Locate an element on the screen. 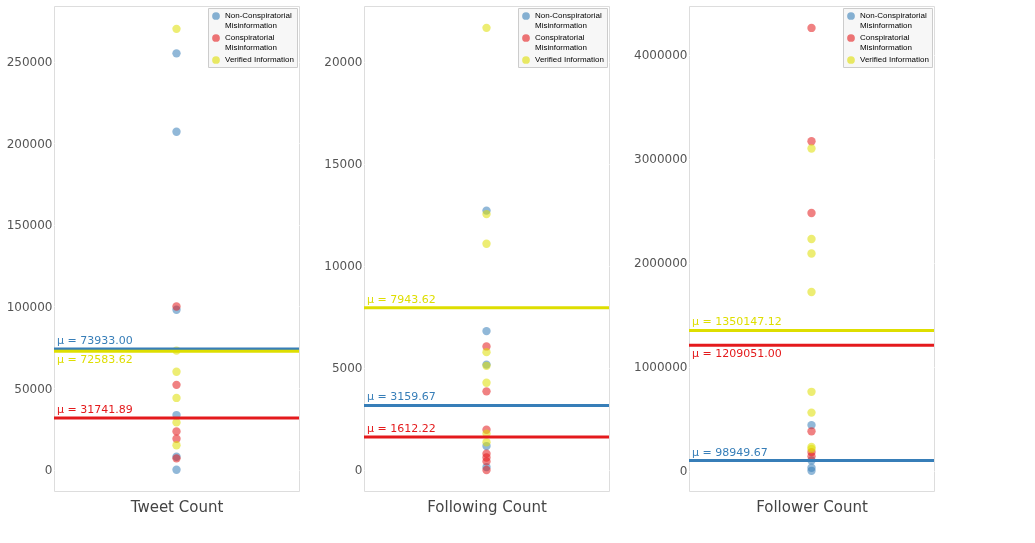  x-tick-label: Following Count is located at coordinates (487, 506).